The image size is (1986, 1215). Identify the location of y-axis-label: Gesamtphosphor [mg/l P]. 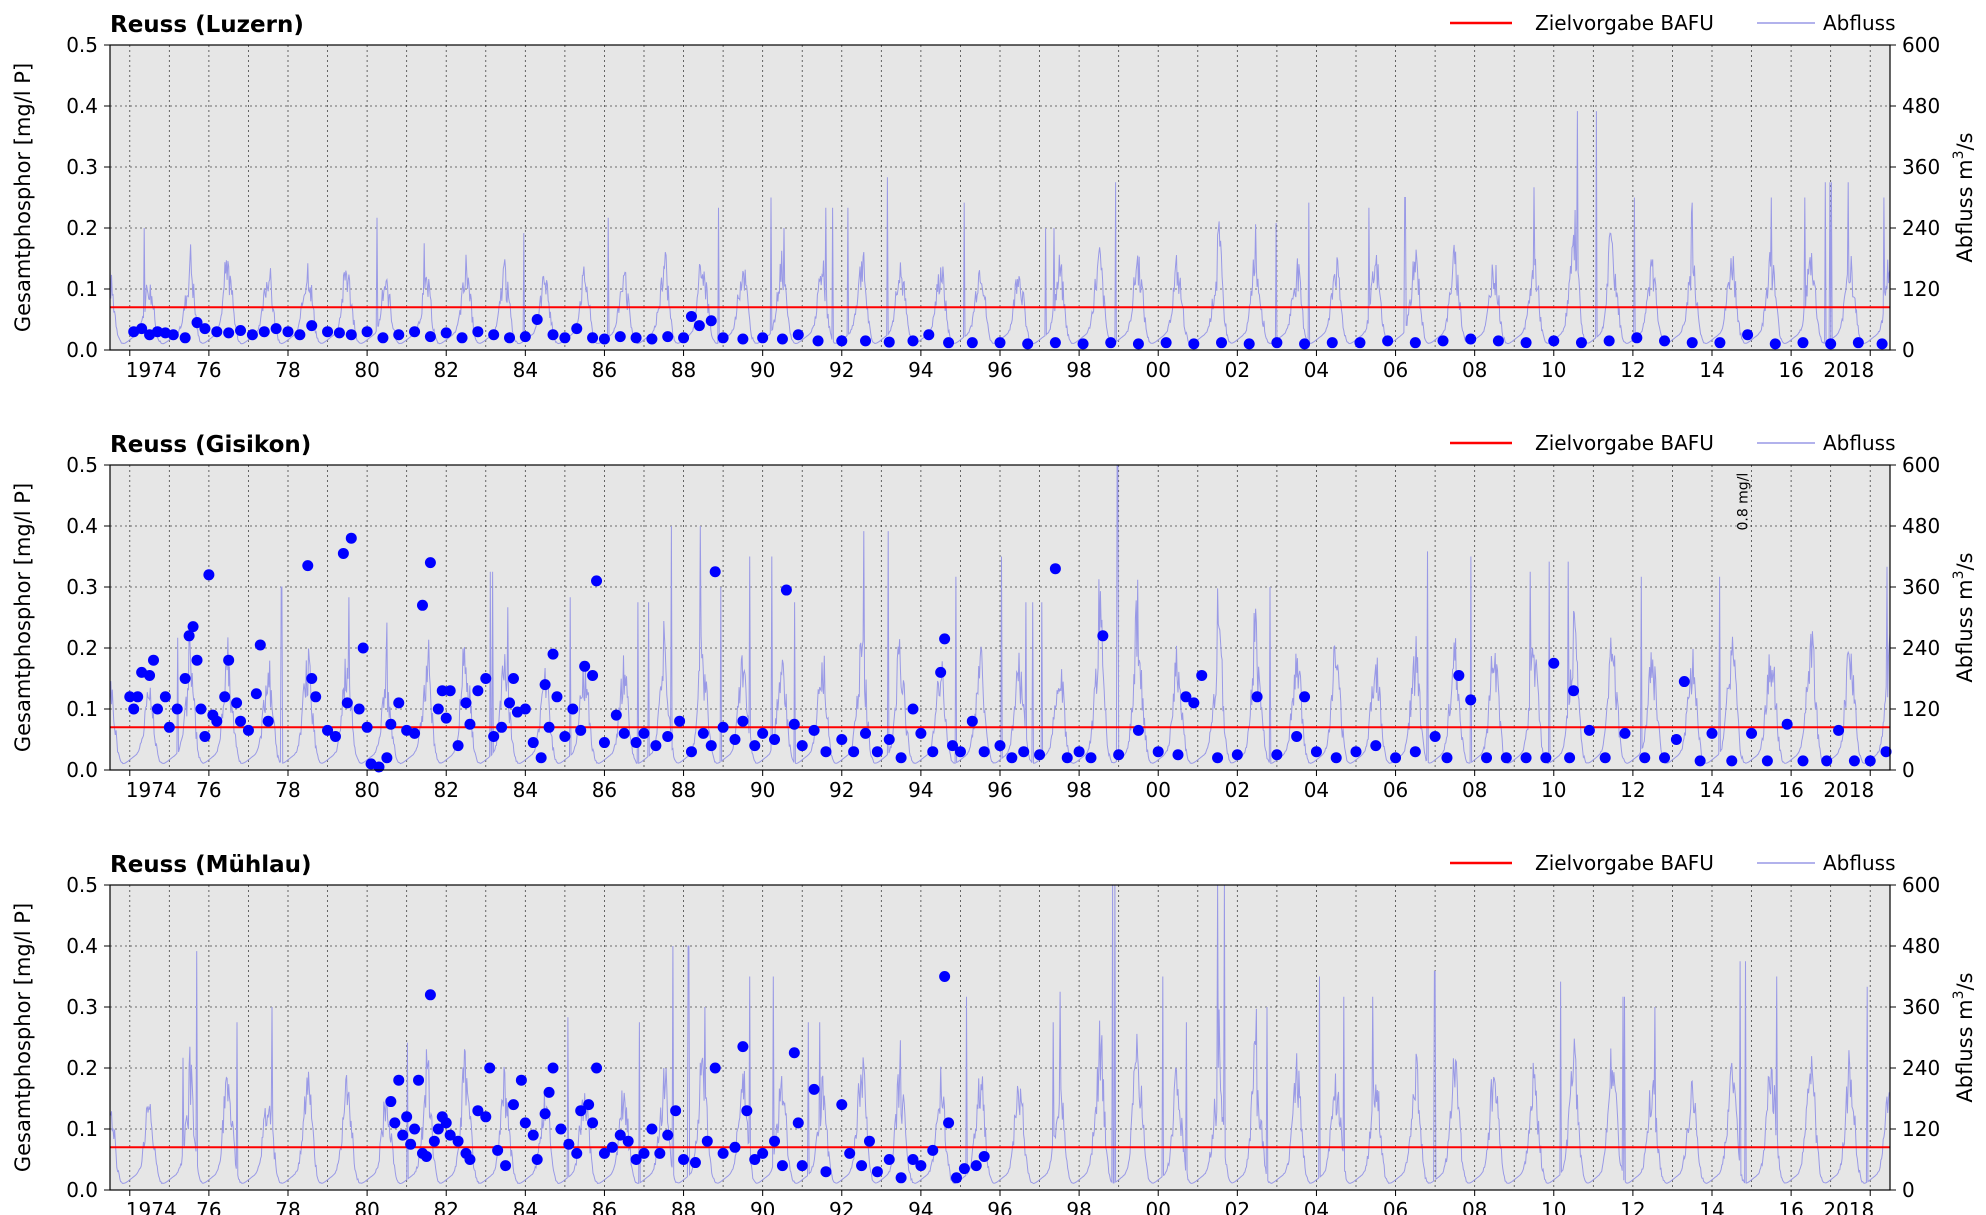
(23, 1037).